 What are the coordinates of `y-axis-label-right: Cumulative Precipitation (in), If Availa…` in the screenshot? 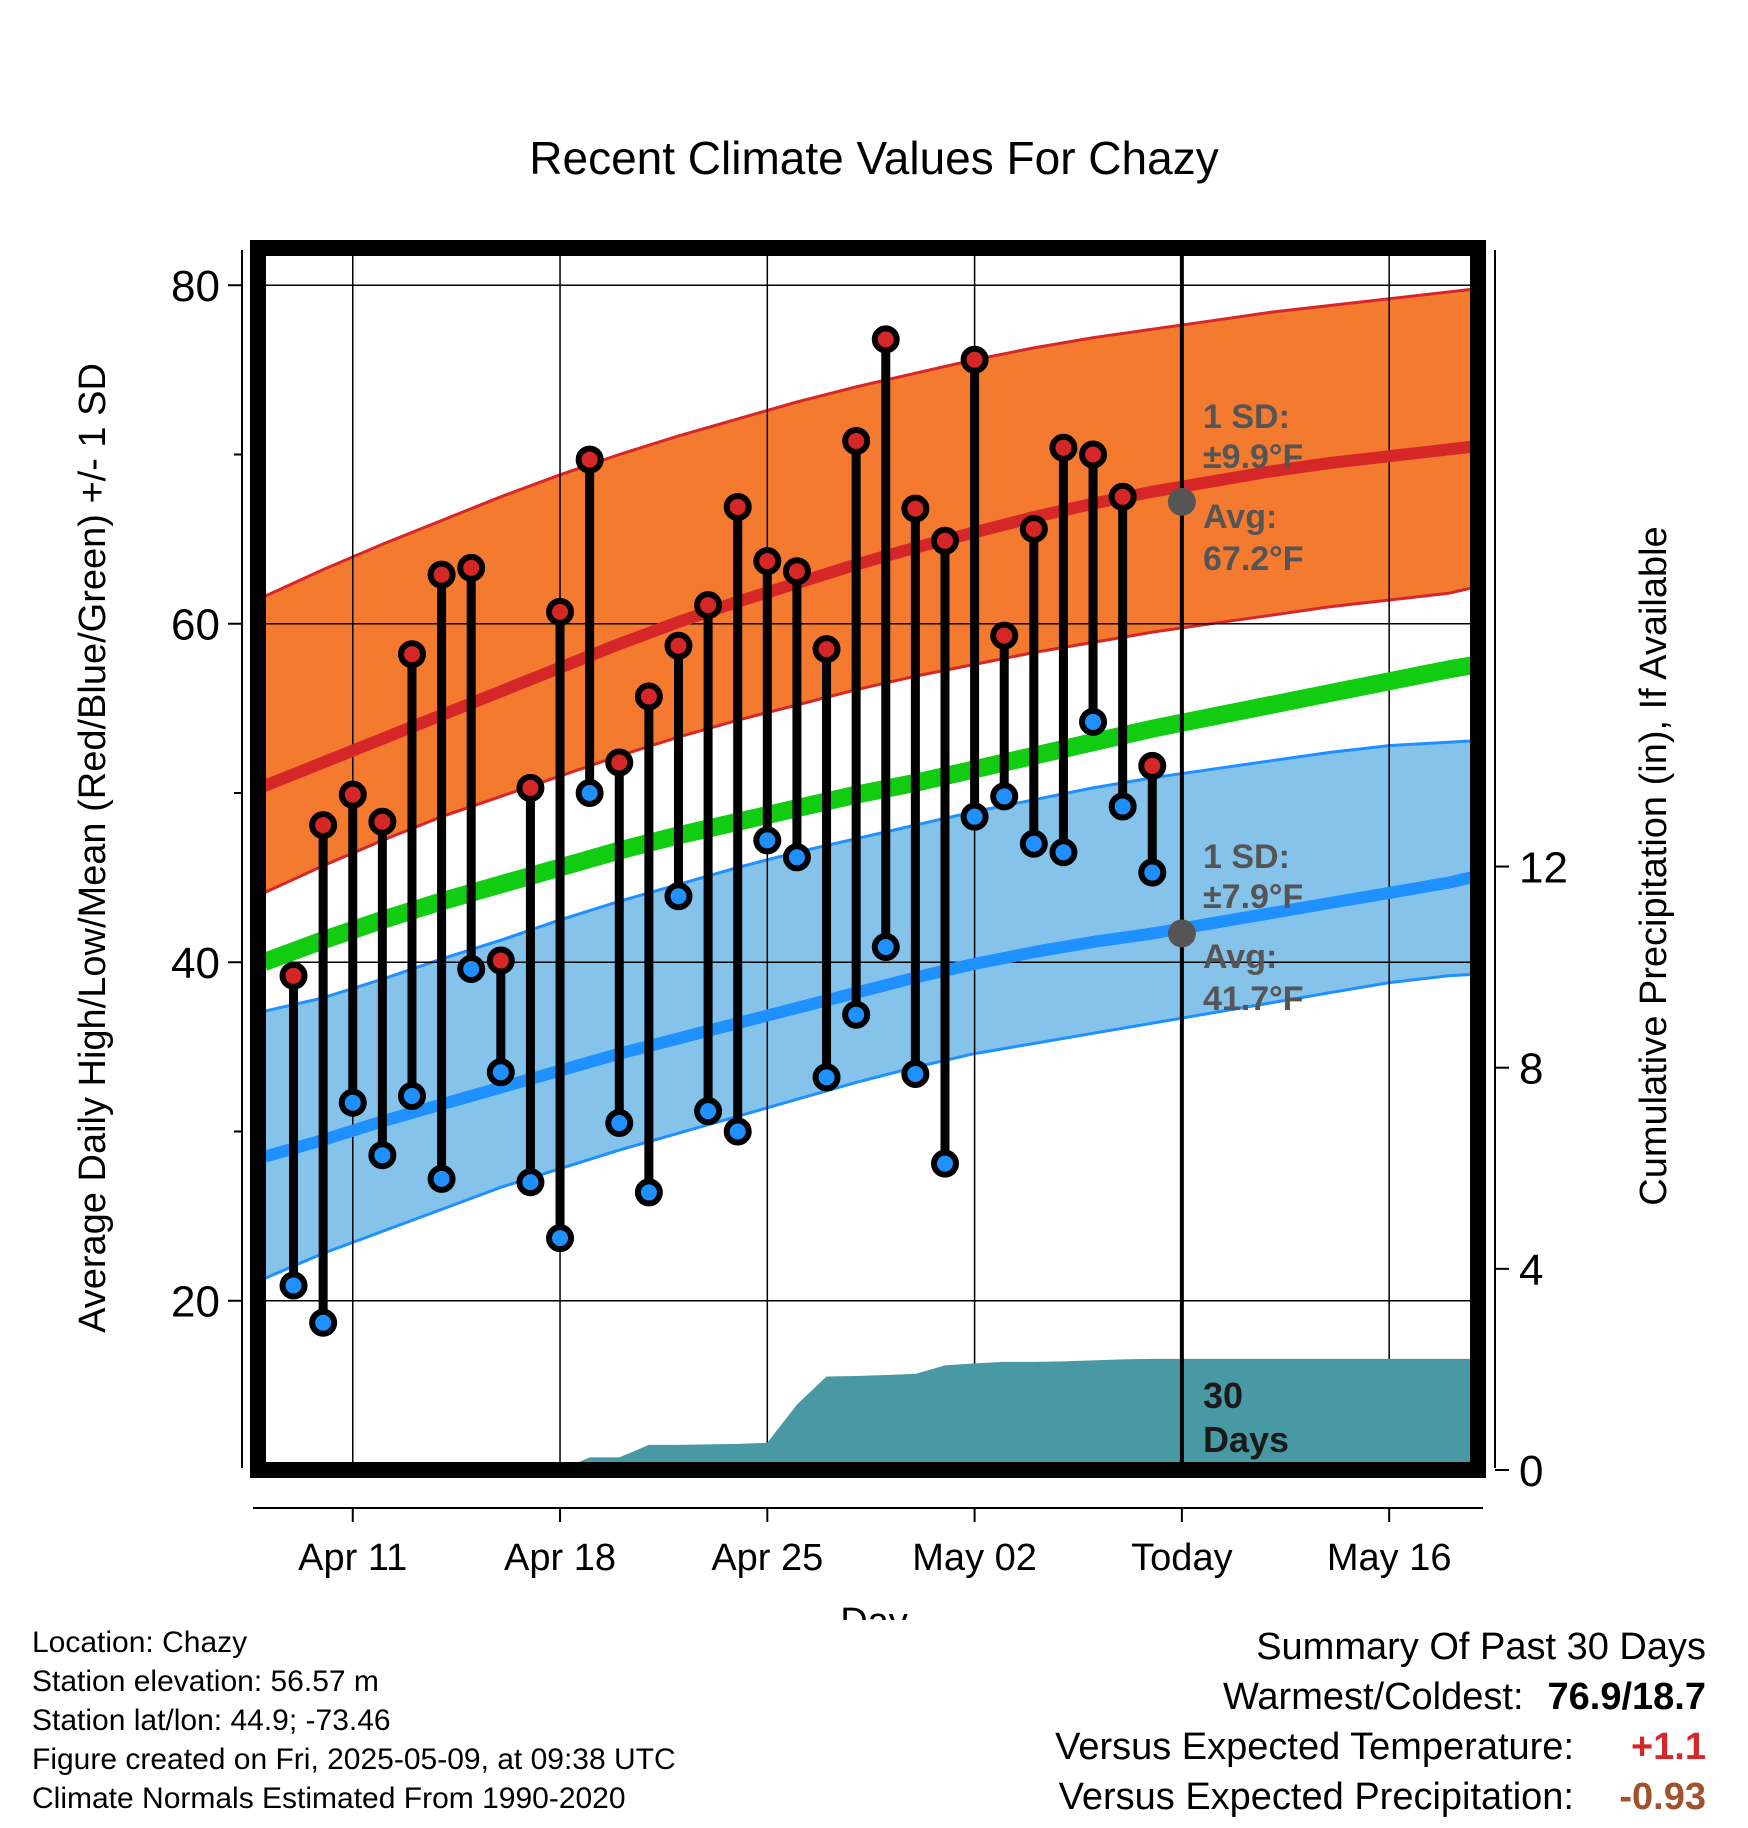 It's located at (1654, 865).